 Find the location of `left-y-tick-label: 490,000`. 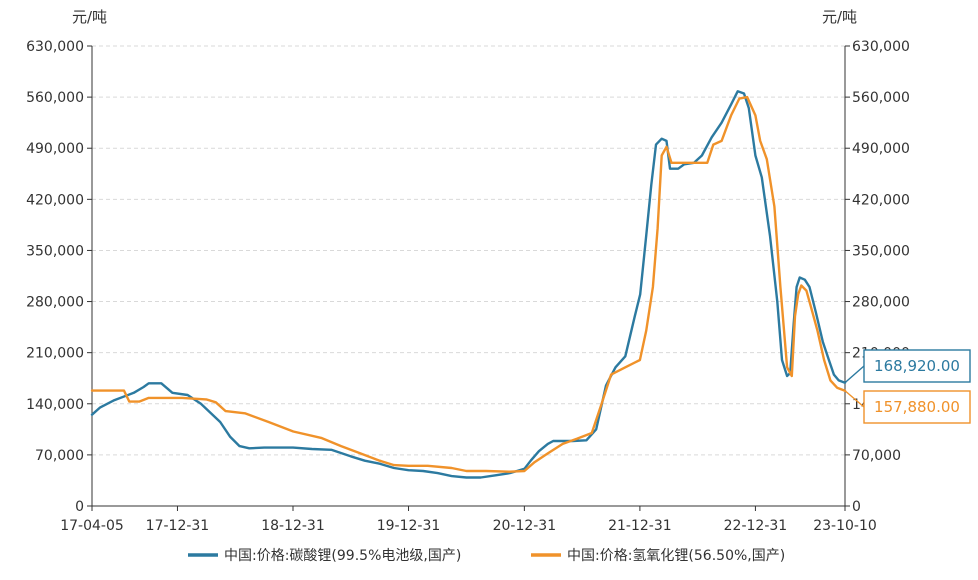

left-y-tick-label: 490,000 is located at coordinates (55, 149).